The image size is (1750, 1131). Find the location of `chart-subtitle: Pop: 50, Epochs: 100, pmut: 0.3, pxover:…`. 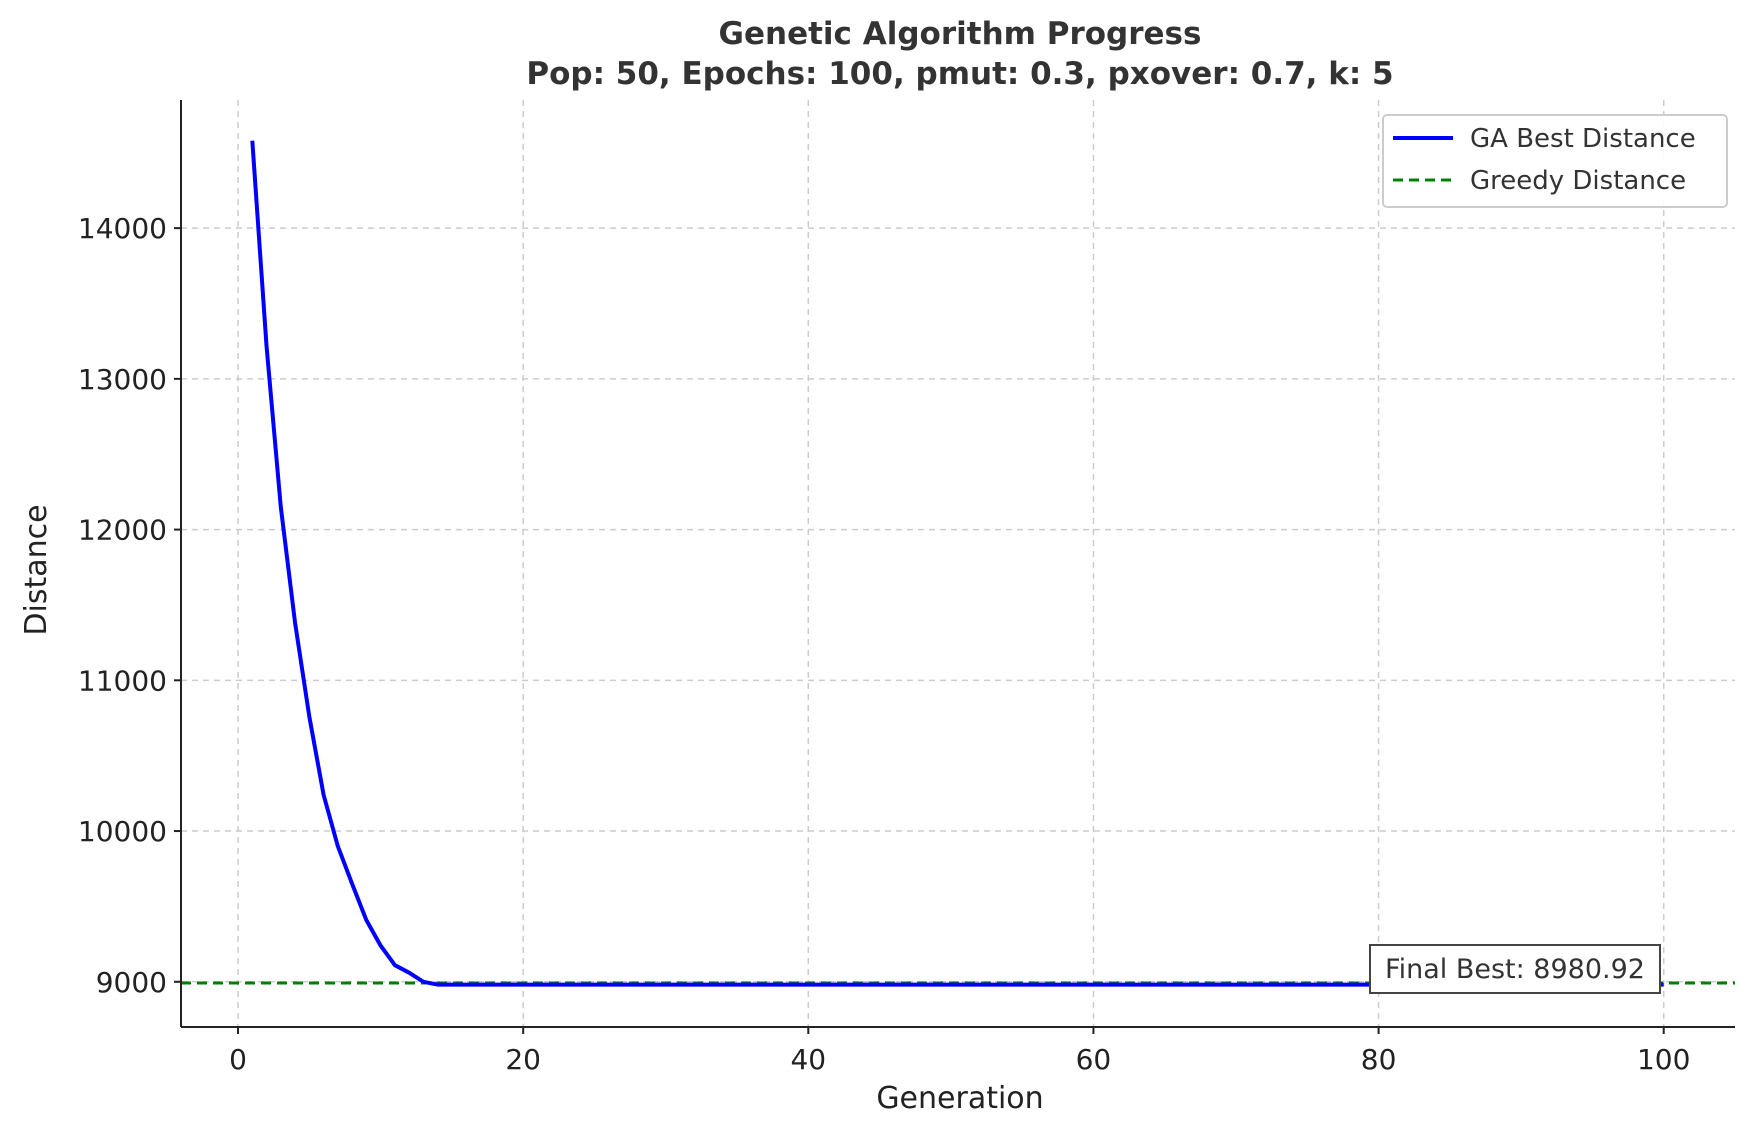

chart-subtitle: Pop: 50, Epochs: 100, pmut: 0.3, pxover:… is located at coordinates (959, 74).